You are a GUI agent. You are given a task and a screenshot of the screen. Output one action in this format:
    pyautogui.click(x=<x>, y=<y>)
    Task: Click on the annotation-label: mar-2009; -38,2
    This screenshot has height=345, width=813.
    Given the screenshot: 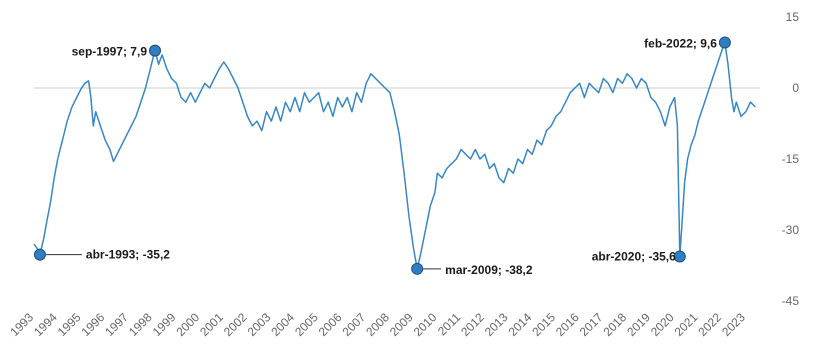 What is the action you would take?
    pyautogui.click(x=489, y=270)
    